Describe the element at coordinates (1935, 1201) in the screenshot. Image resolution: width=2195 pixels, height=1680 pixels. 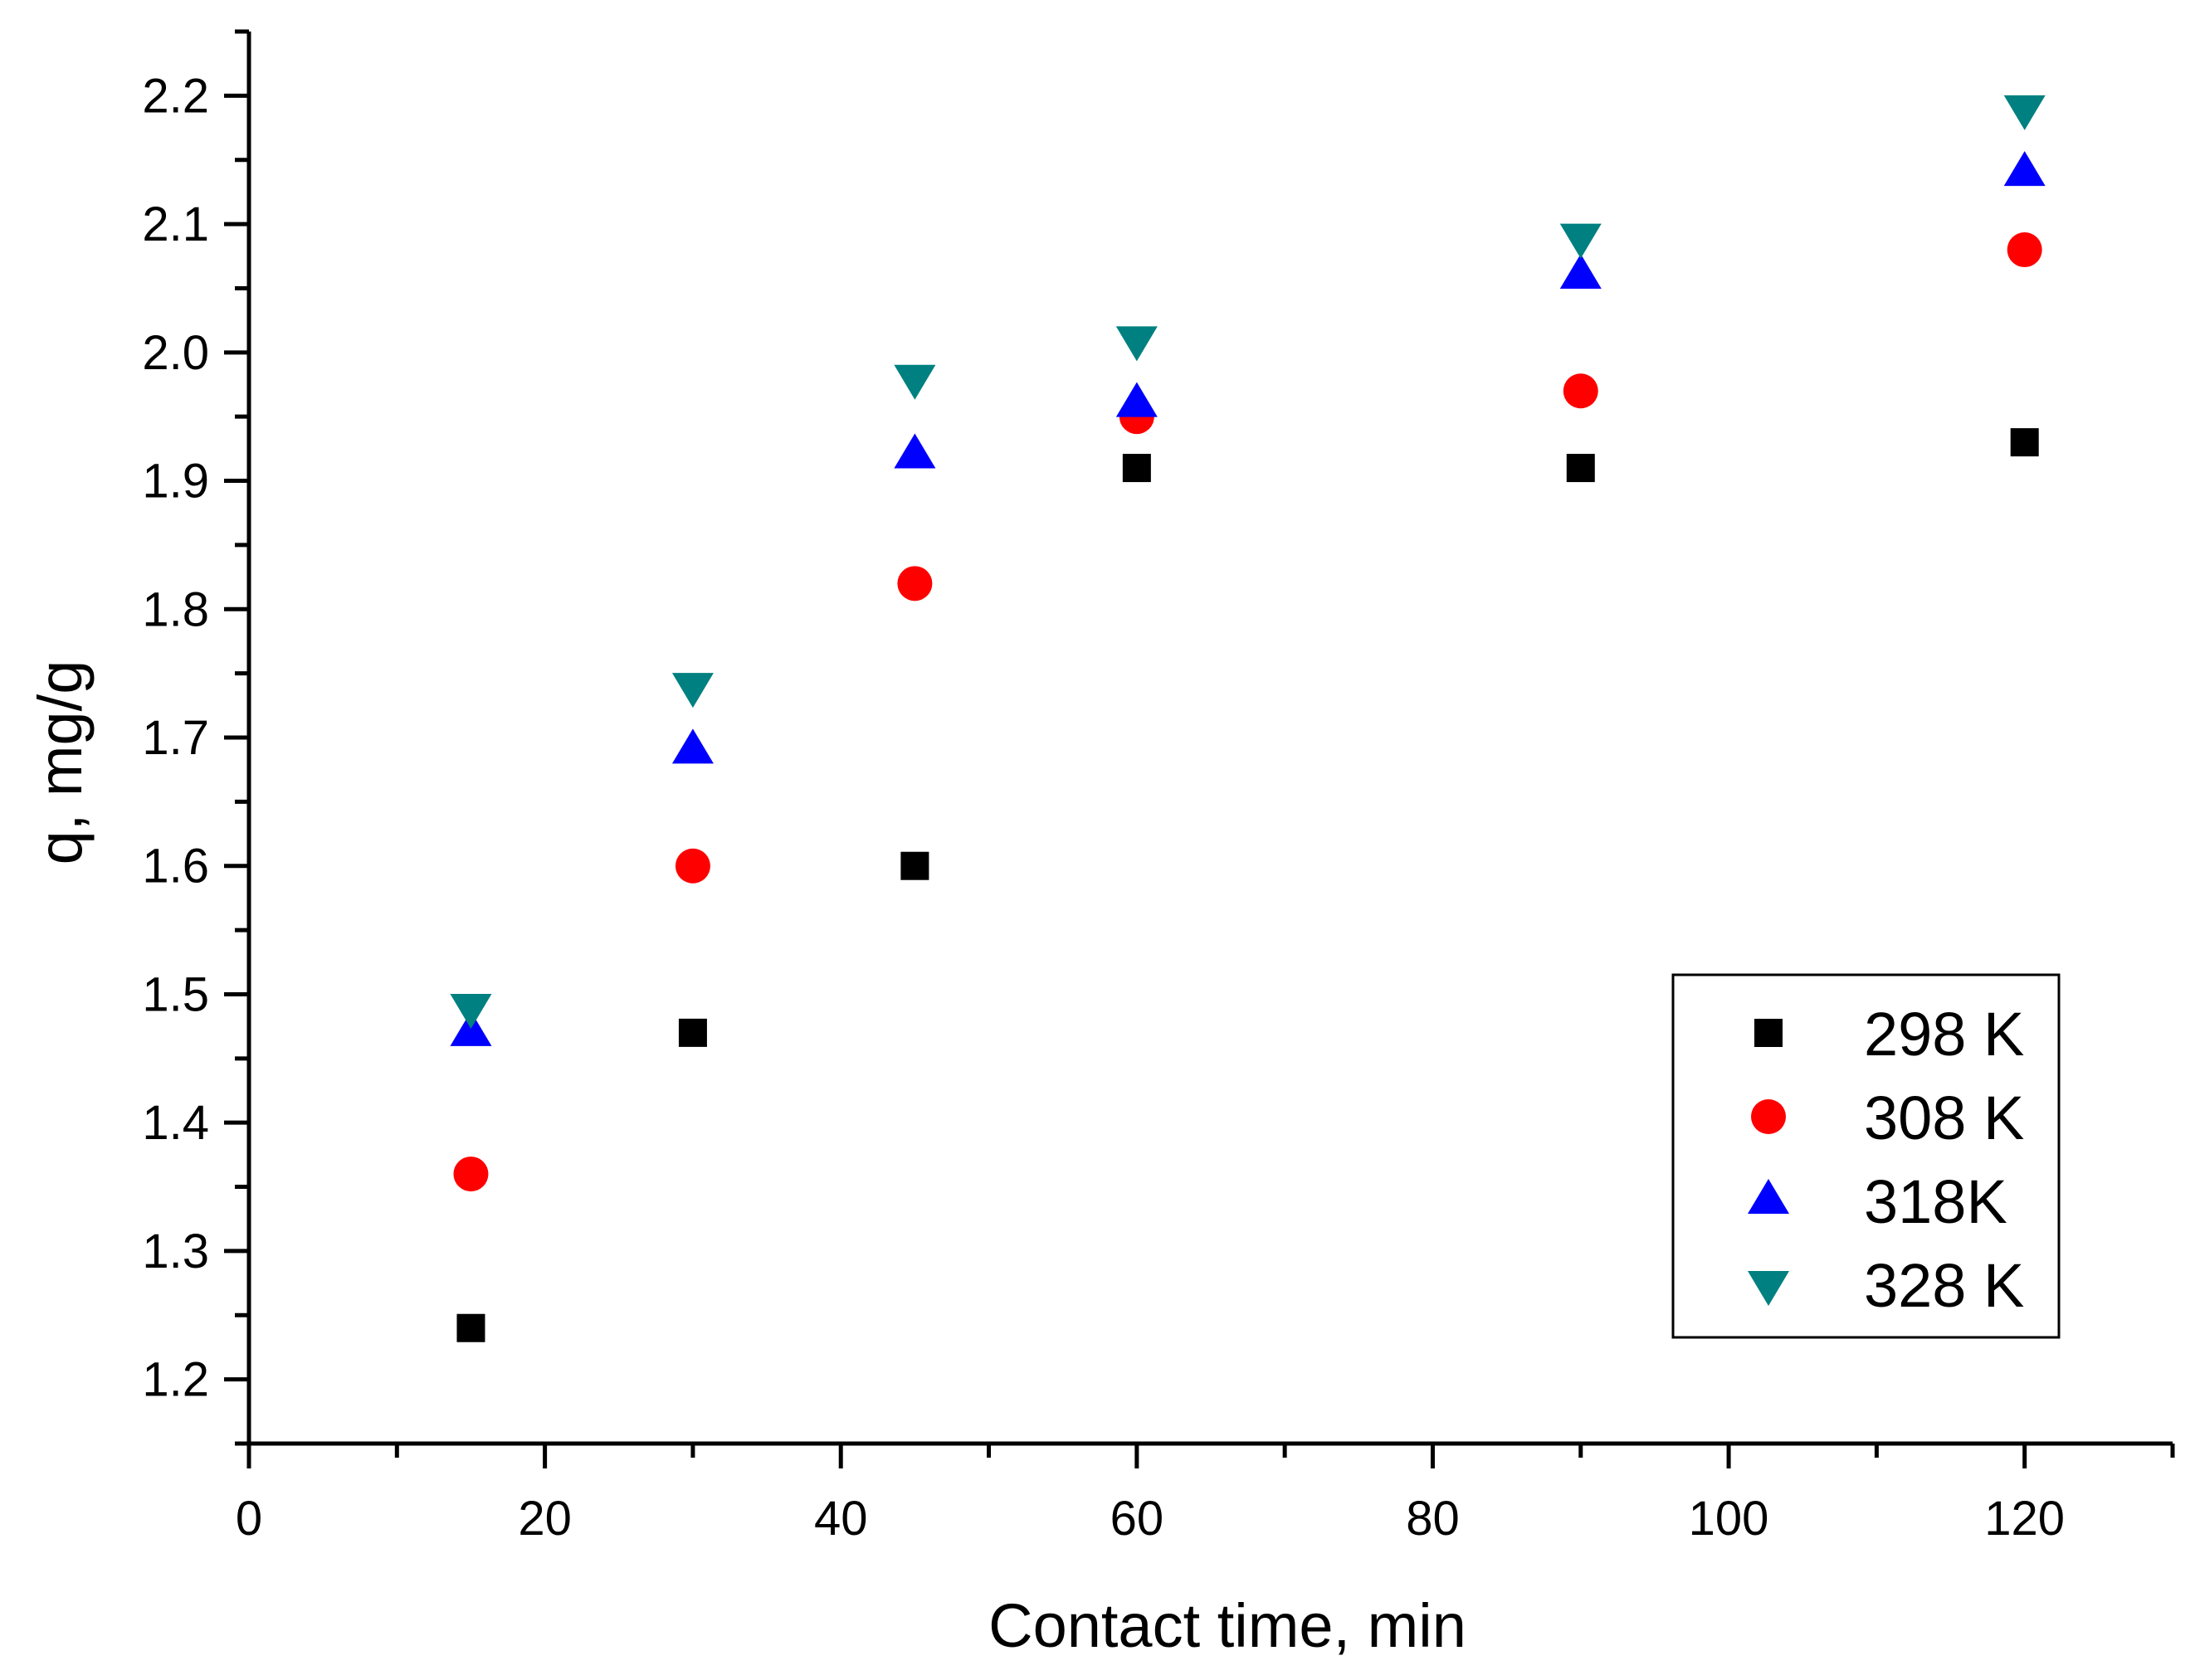
I see `legend-label: 318K` at that location.